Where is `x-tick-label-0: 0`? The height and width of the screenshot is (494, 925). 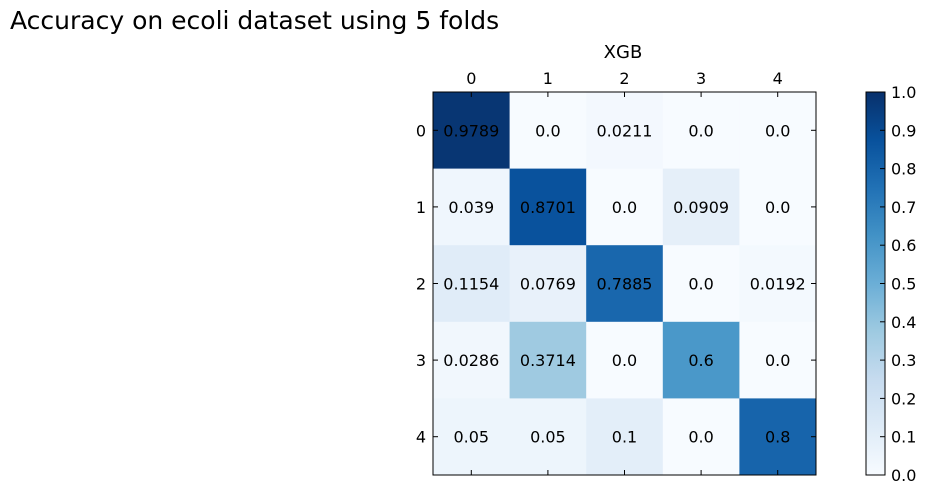
x-tick-label-0: 0 is located at coordinates (471, 78).